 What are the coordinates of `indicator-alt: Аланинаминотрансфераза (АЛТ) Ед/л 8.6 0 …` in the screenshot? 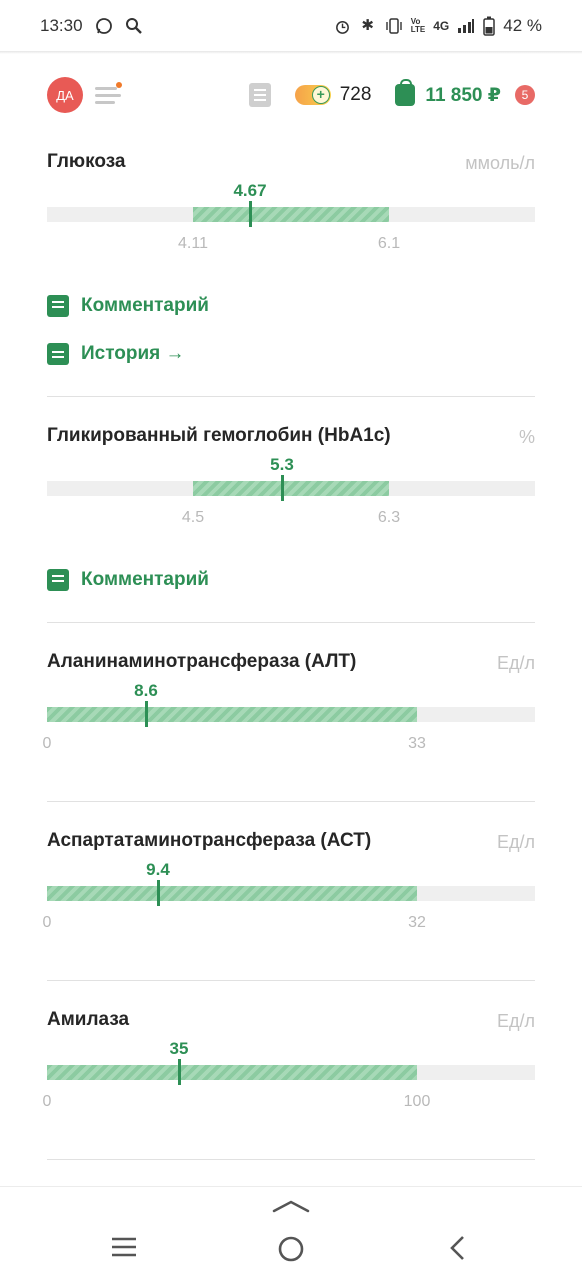 It's located at (289, 711).